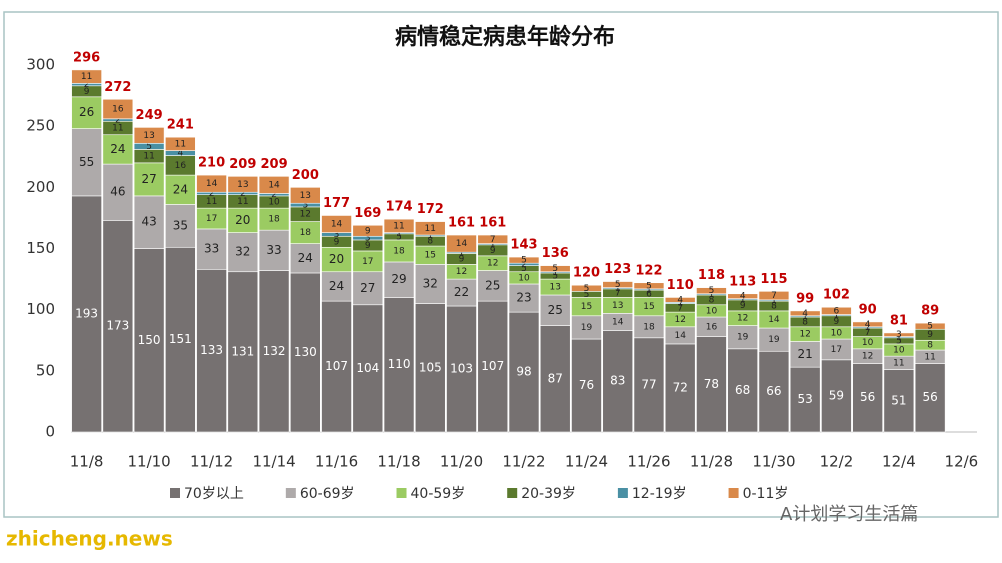  I want to click on segment-label: 173, so click(117, 326).